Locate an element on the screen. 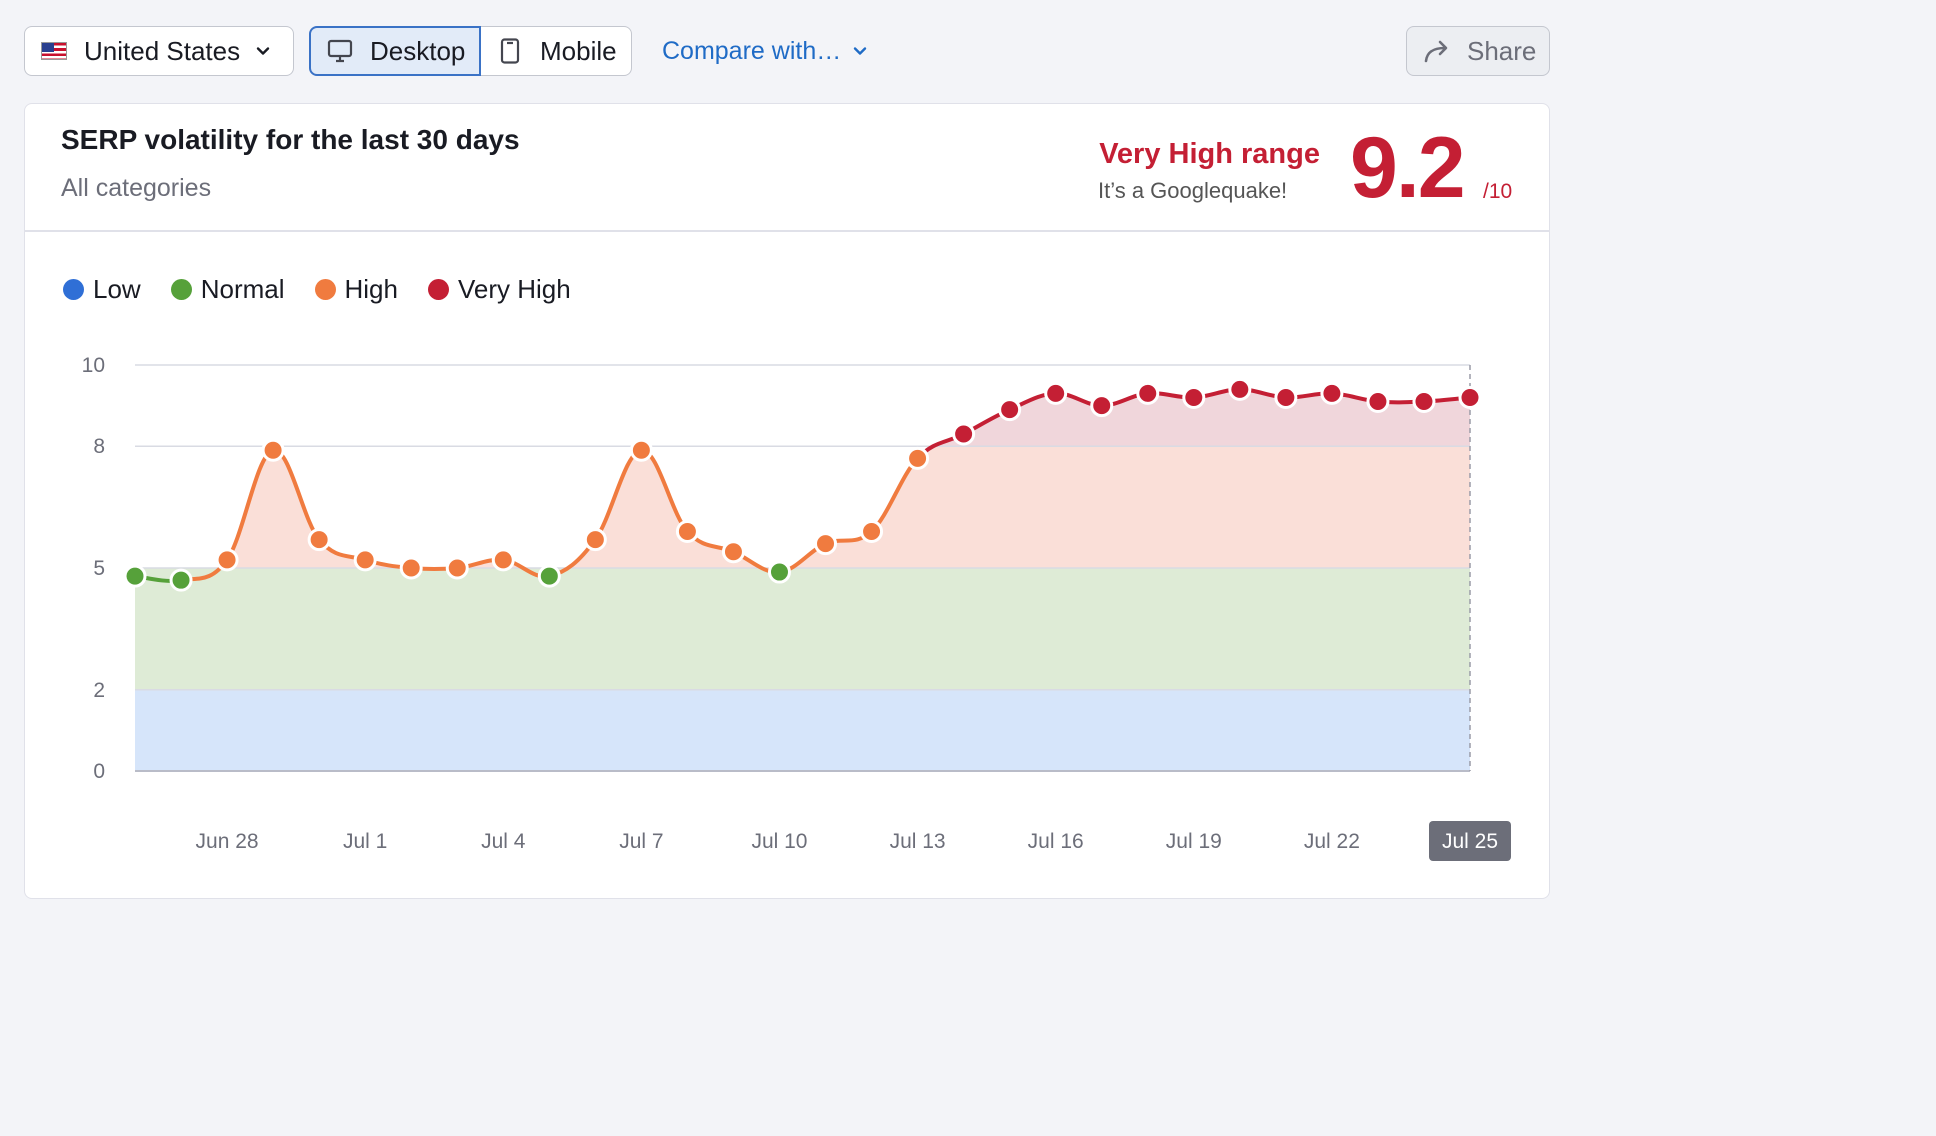 Image resolution: width=1936 pixels, height=1136 pixels. share-button: Share is located at coordinates (1478, 51).